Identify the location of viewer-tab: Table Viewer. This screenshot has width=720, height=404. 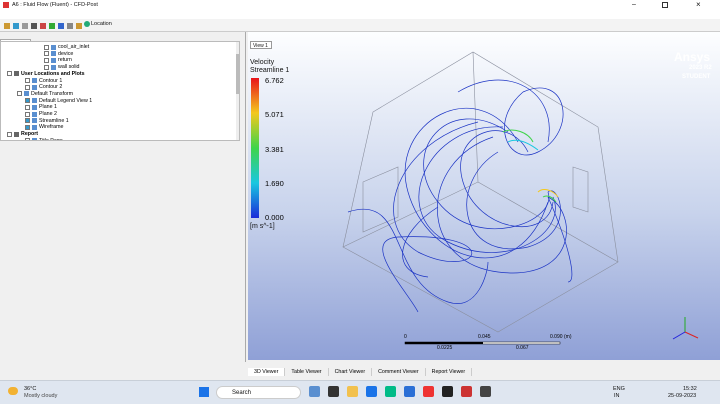
(307, 372).